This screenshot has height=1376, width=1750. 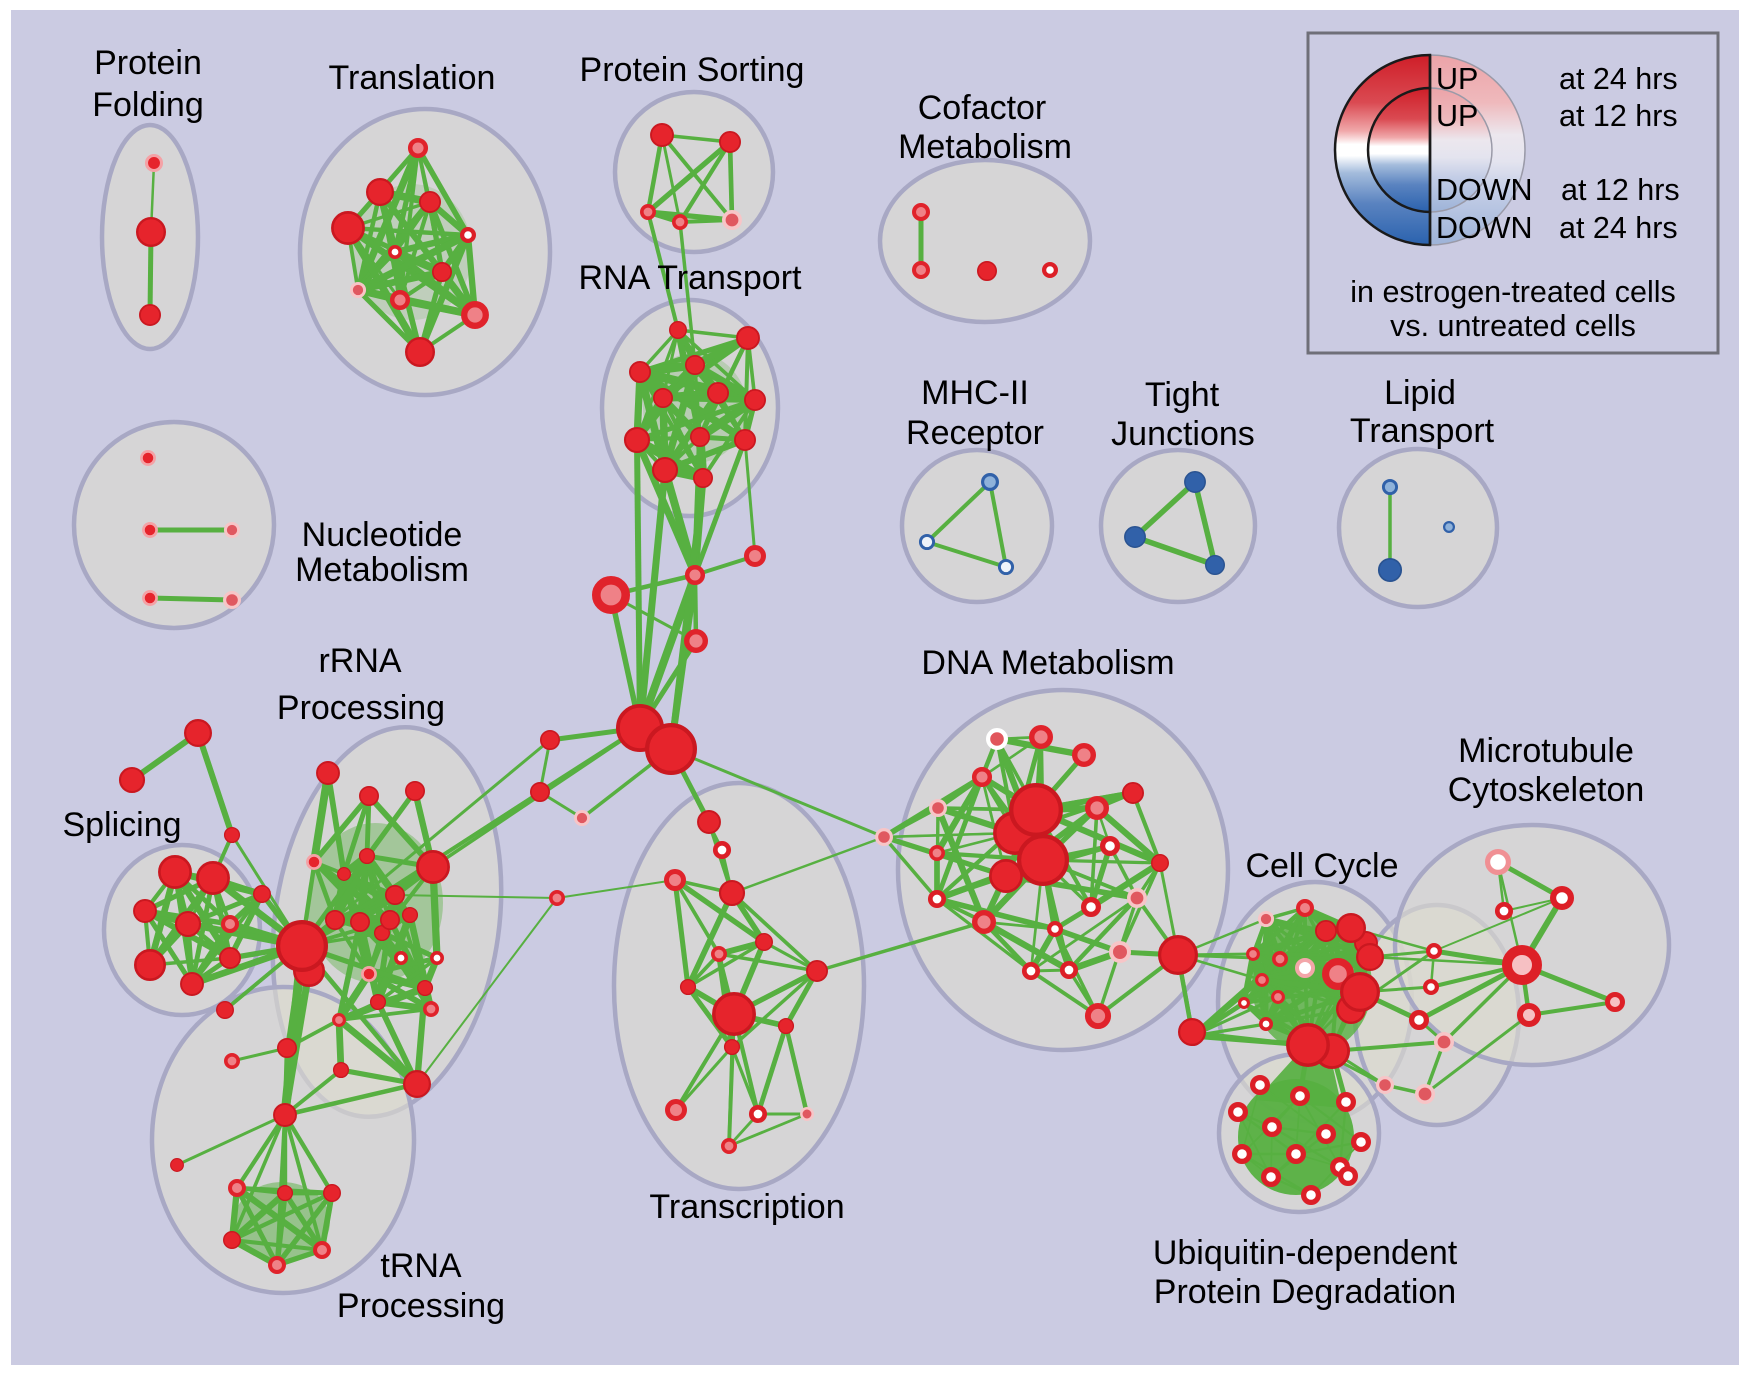 What do you see at coordinates (1420, 393) in the screenshot?
I see `svg-text: Lipid` at bounding box center [1420, 393].